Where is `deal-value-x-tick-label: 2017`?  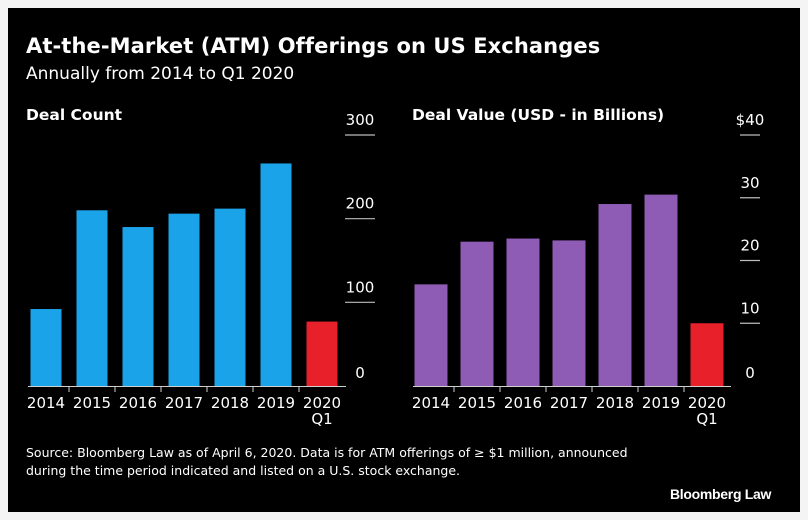
deal-value-x-tick-label: 2017 is located at coordinates (569, 403).